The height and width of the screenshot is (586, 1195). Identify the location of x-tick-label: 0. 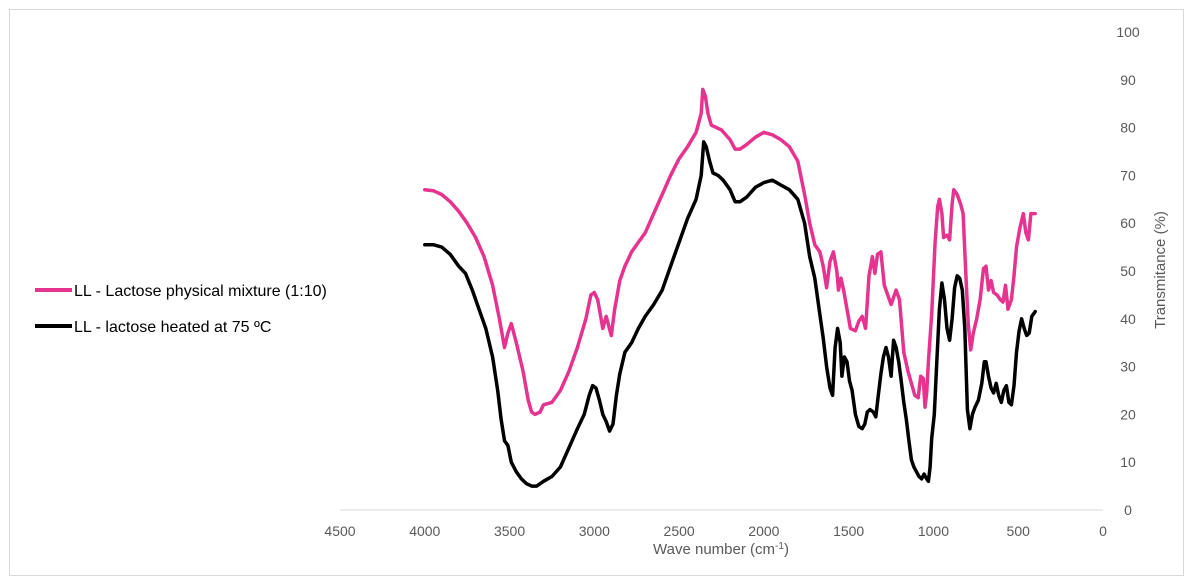
(1103, 531).